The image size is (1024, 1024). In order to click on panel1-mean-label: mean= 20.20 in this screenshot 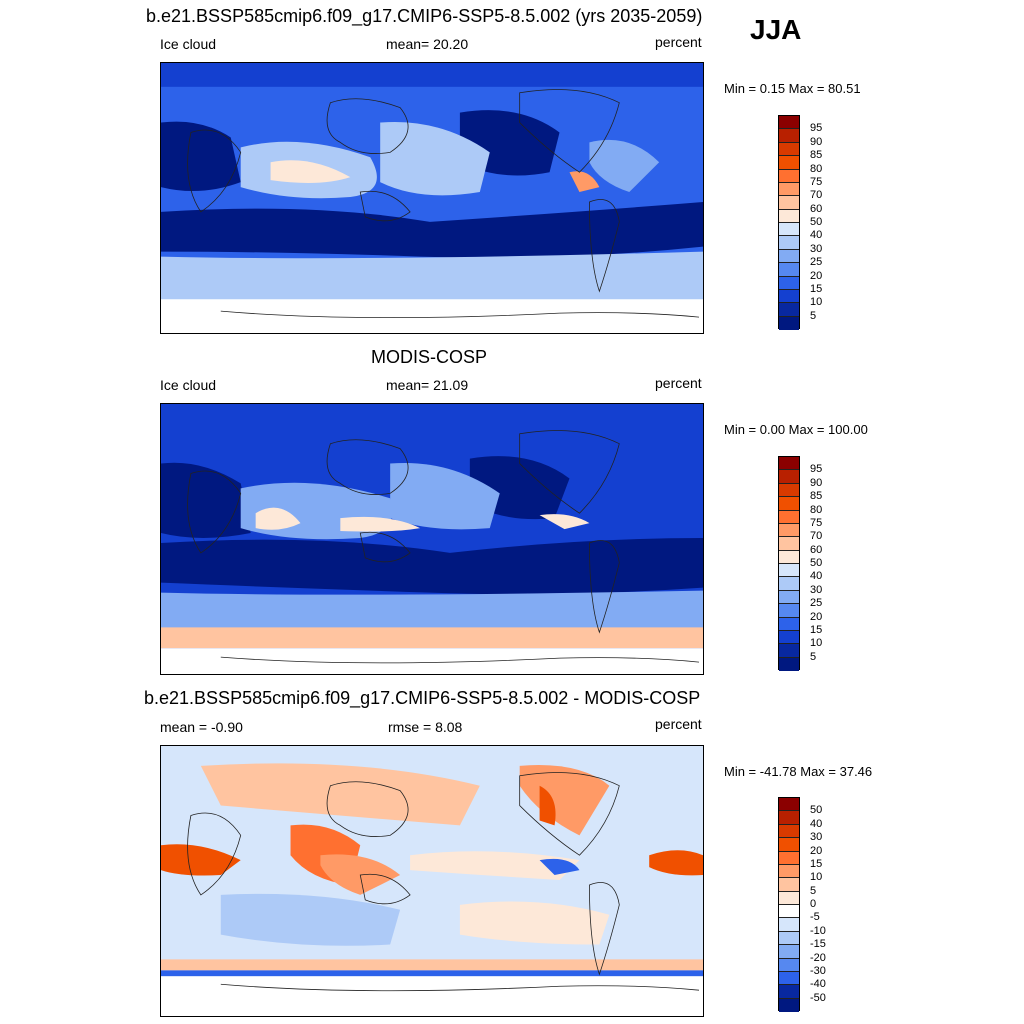, I will do `click(427, 44)`.